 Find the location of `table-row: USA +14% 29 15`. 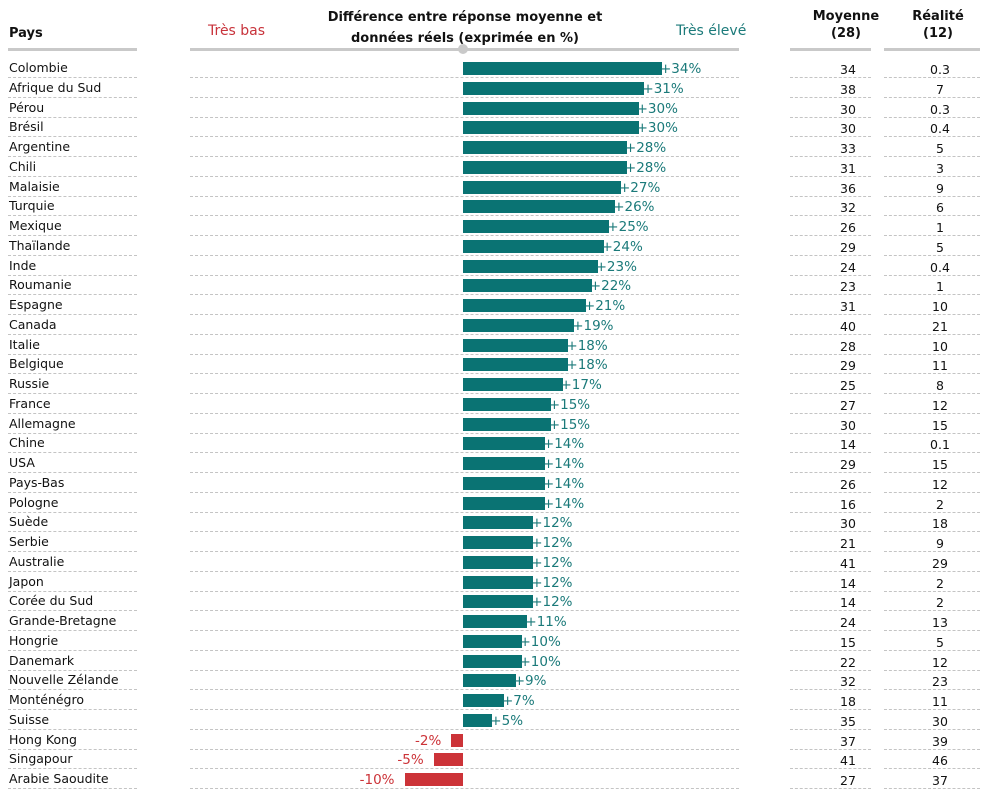

table-row: USA +14% 29 15 is located at coordinates (491, 465).